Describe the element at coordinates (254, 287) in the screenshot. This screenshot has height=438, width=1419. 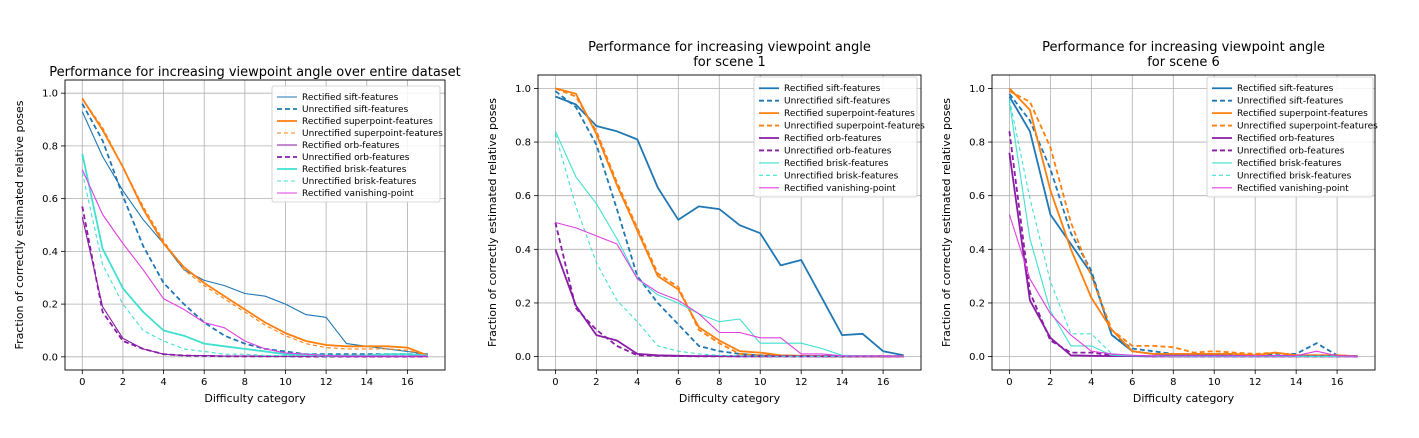
I see `series-line-orb-rectified` at that location.